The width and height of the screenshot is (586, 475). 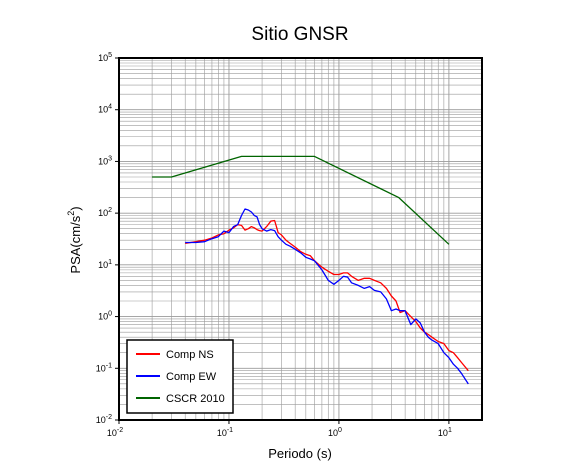 I want to click on y-axis-title-close: ), so click(x=75, y=208).